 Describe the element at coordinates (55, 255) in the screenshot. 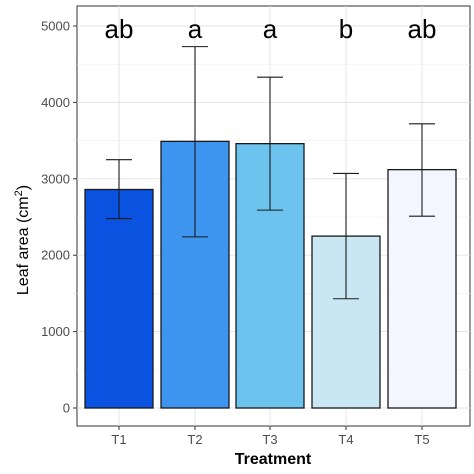

I see `y-tick-label: 2000` at that location.